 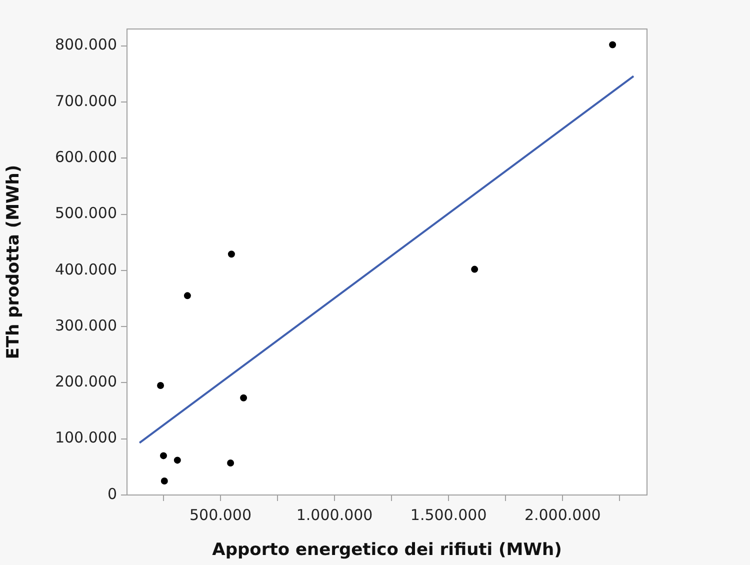 What do you see at coordinates (387, 550) in the screenshot?
I see `x-axis-title: Apporto energetico dei rifiuti (MWh)` at bounding box center [387, 550].